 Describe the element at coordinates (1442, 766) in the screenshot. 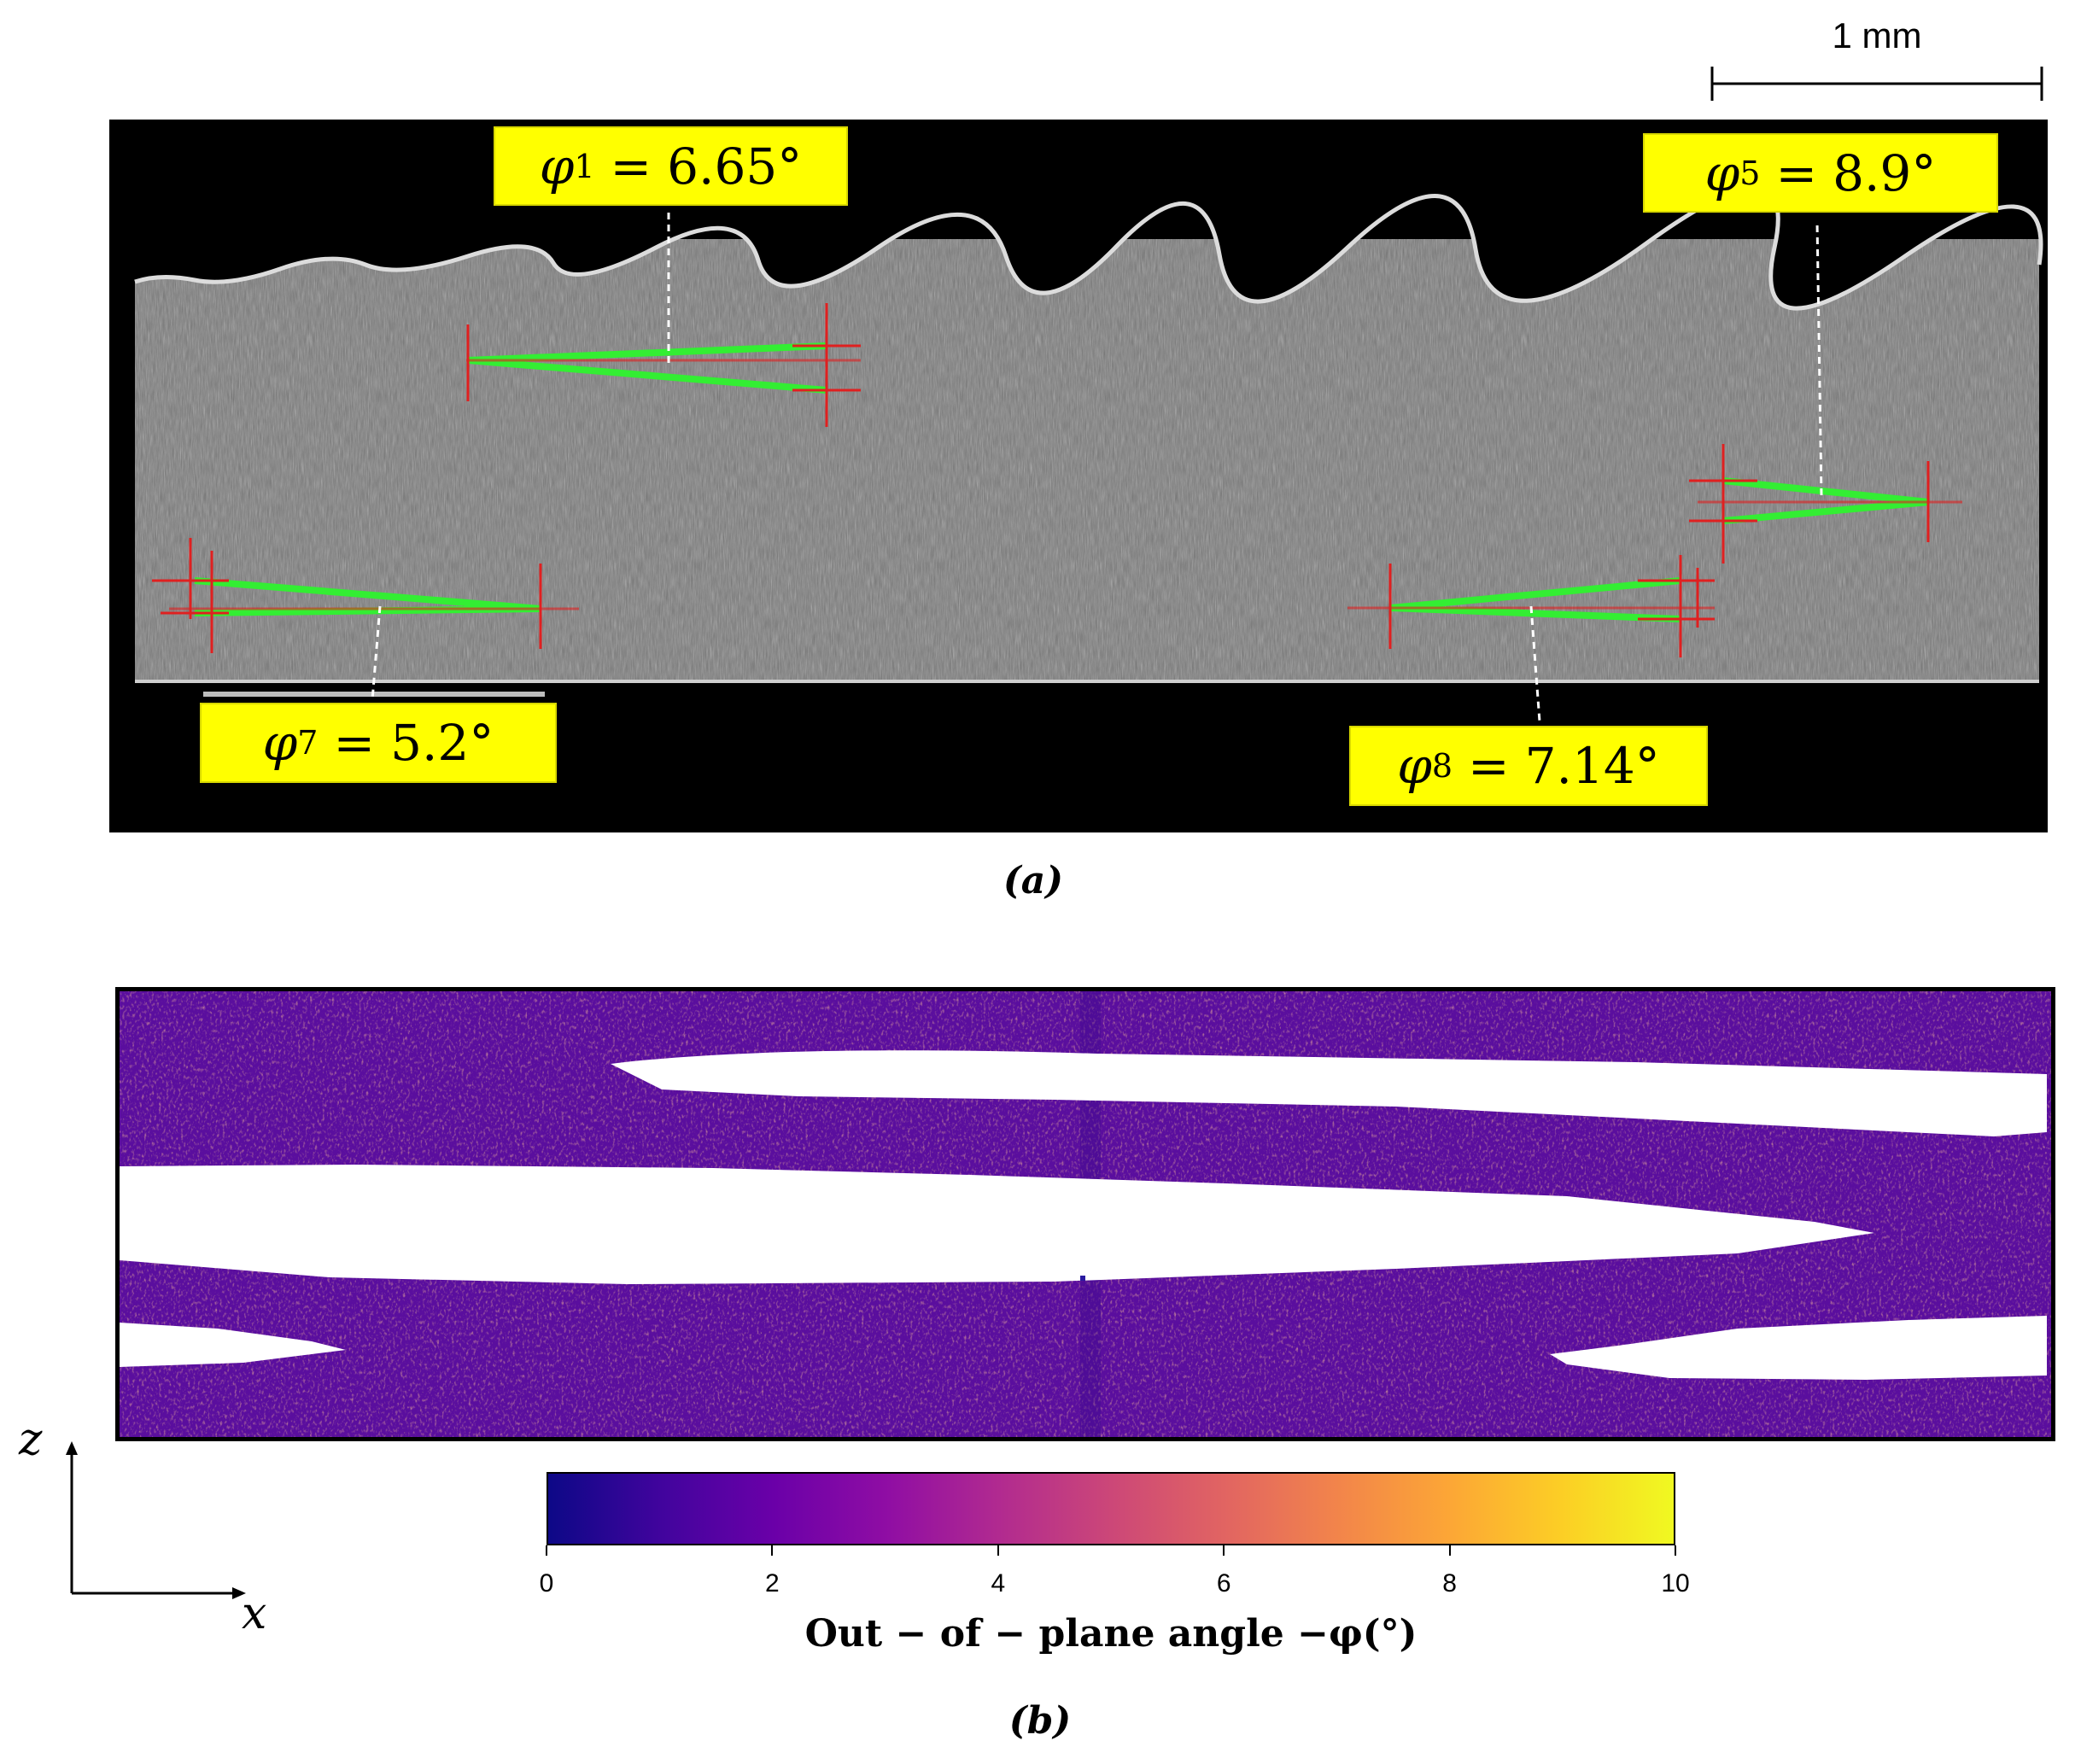

I see `phi-subscript: 8` at that location.